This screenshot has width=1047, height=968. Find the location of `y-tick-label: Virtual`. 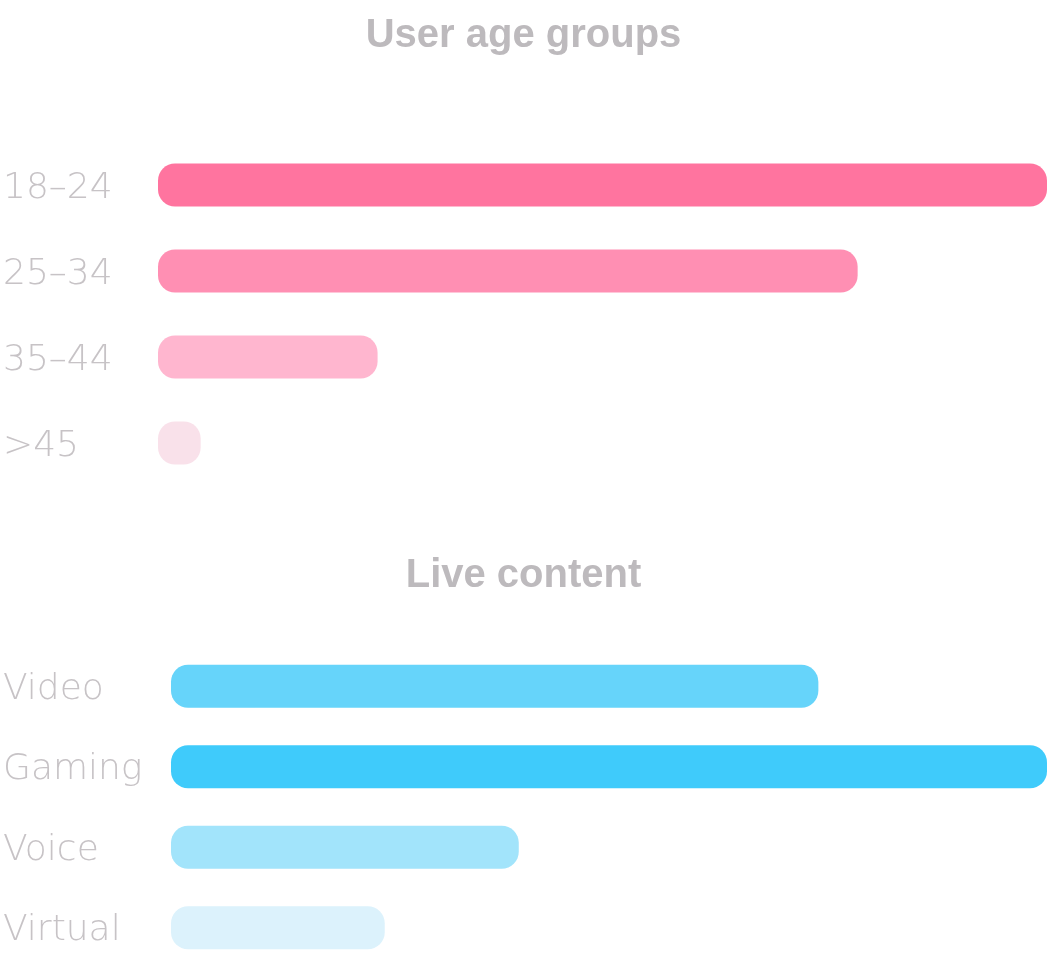

y-tick-label: Virtual is located at coordinates (62, 928).